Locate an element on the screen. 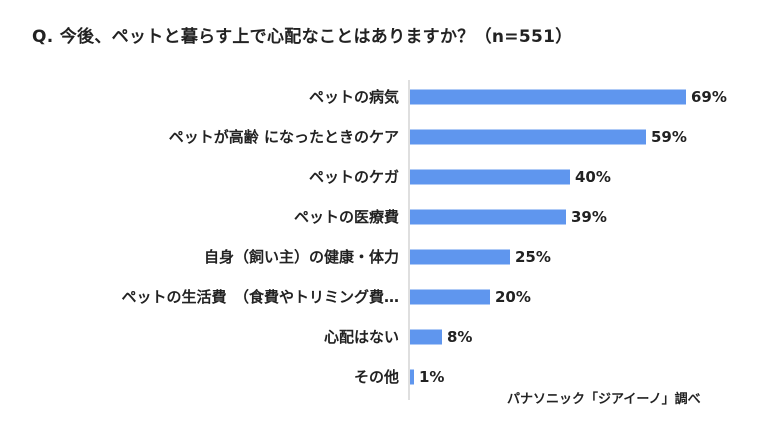 This screenshot has height=432, width=770. value-label: 8% is located at coordinates (459, 337).